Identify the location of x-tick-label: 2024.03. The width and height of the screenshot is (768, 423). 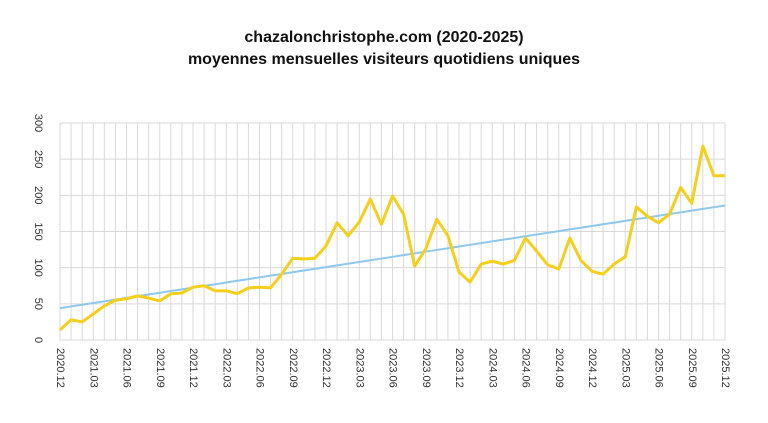
(492, 368).